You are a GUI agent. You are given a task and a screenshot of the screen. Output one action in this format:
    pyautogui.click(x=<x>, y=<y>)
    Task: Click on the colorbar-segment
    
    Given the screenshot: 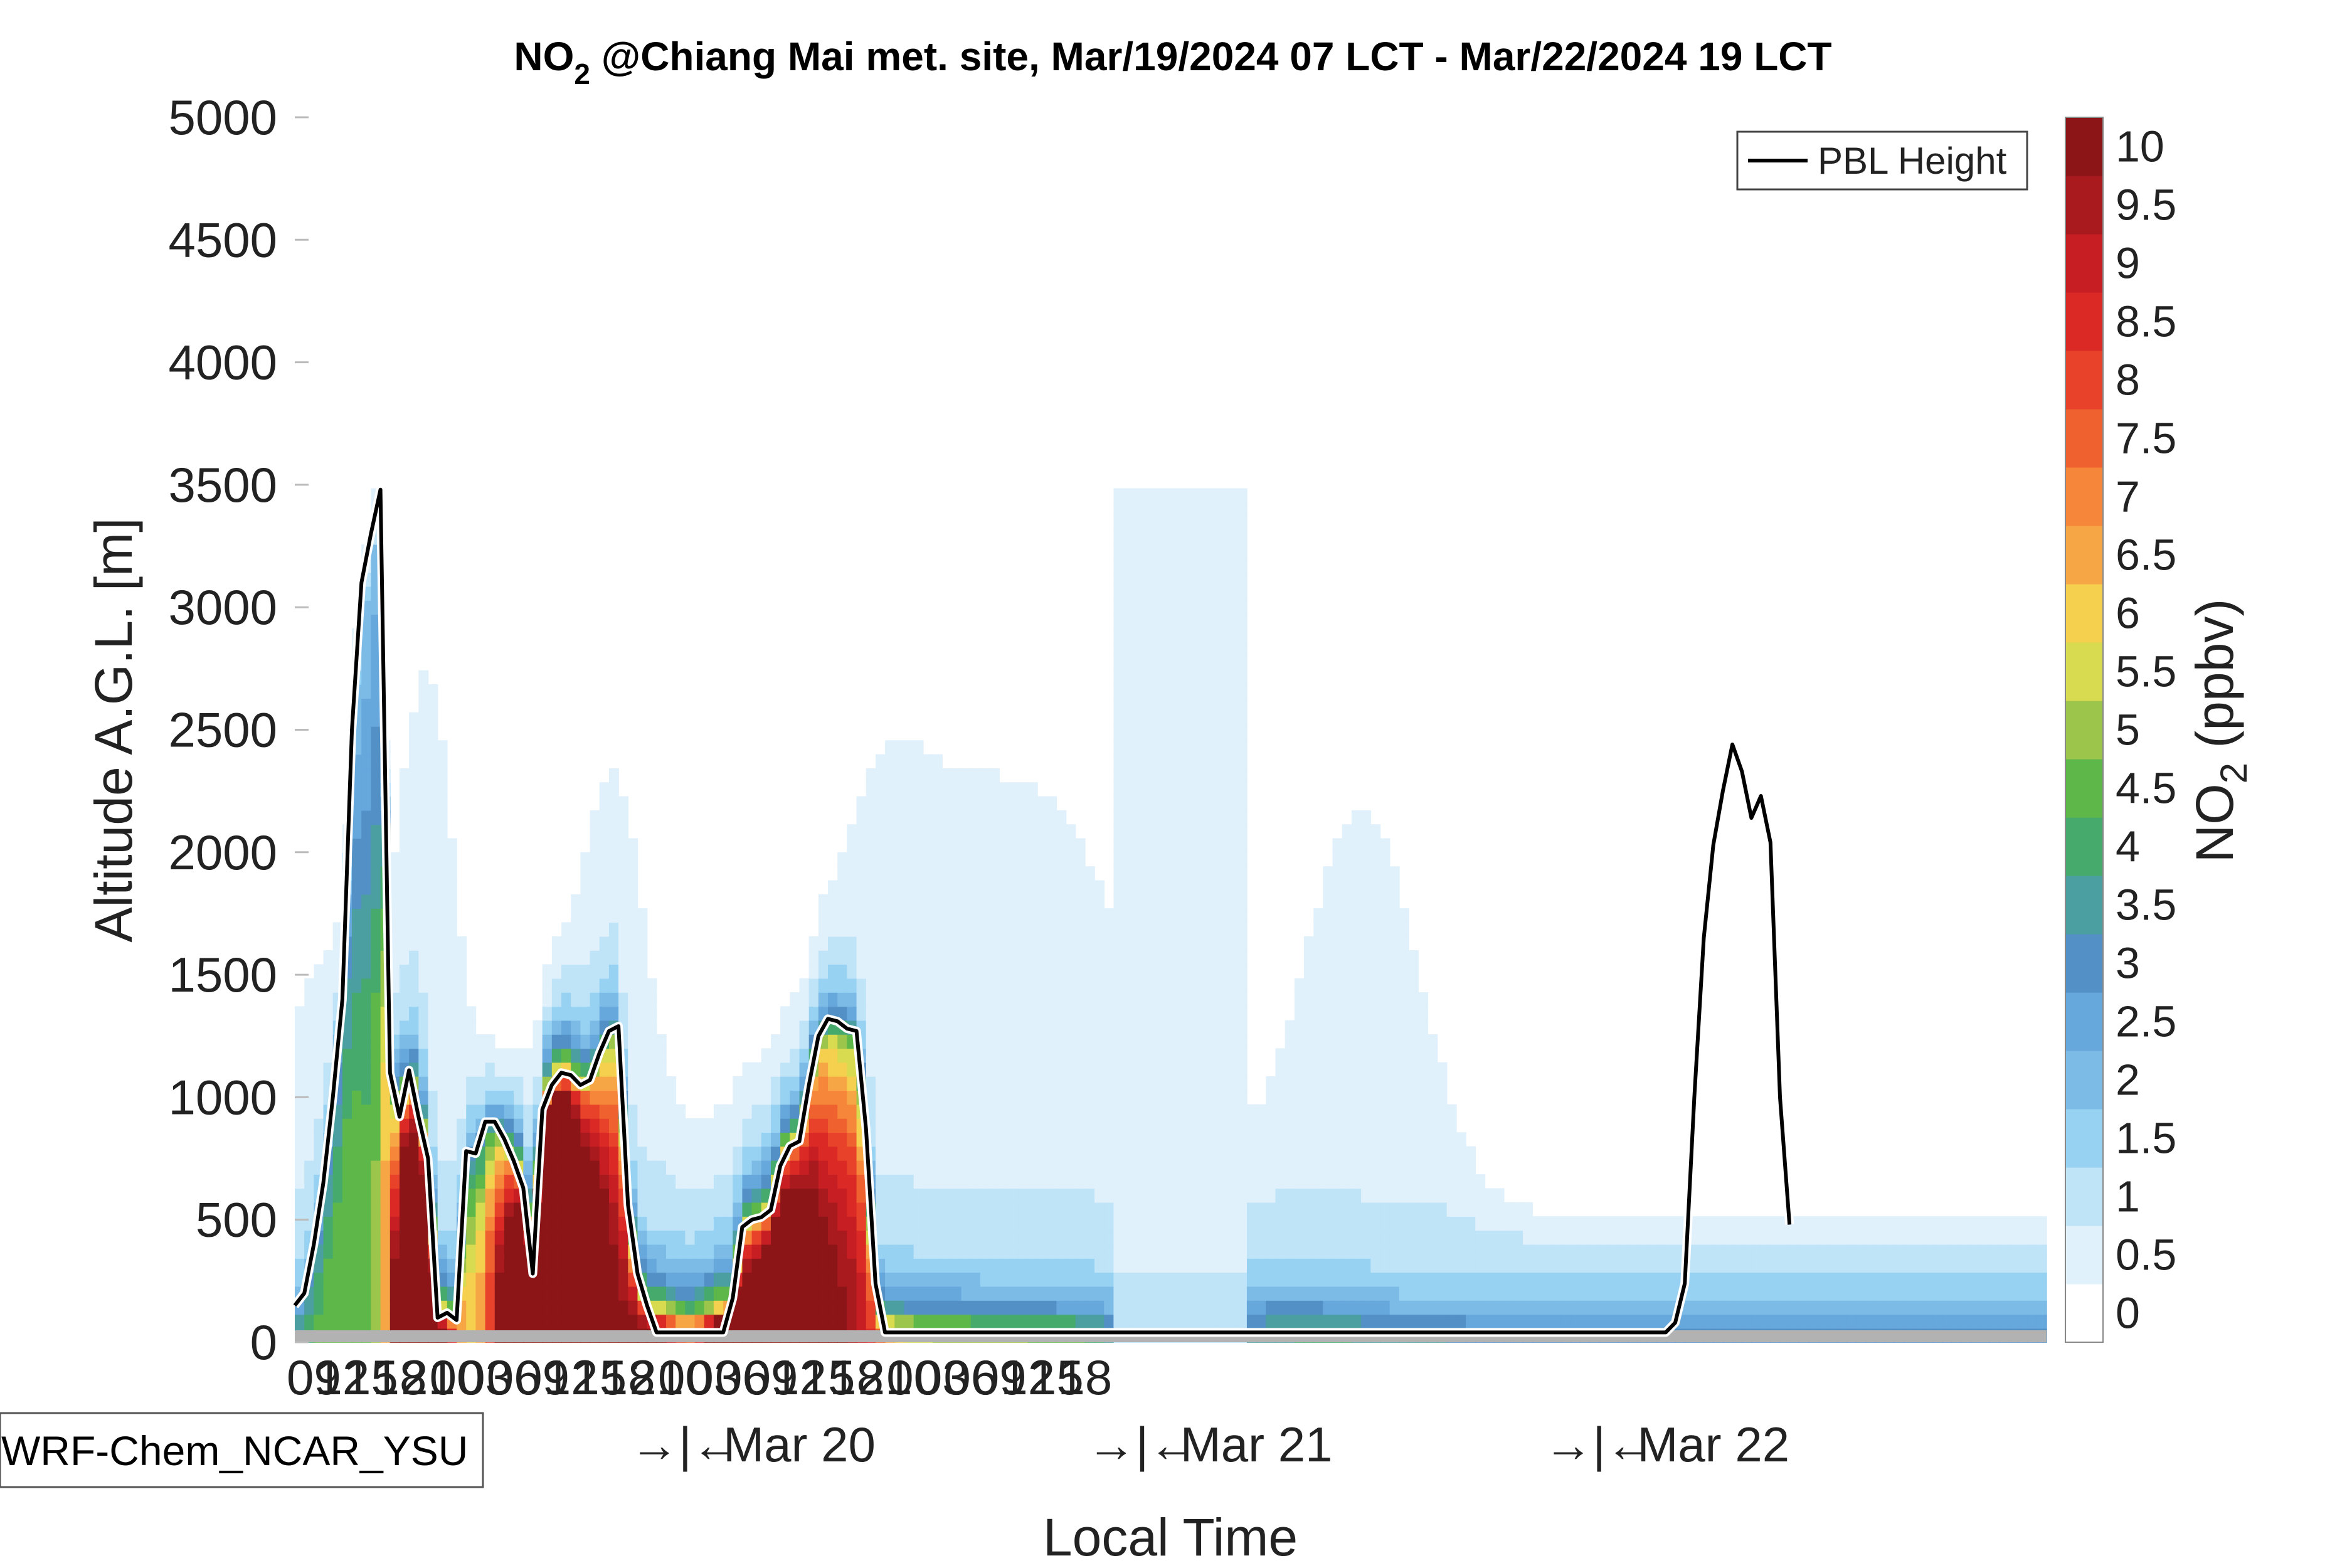 What is the action you would take?
    pyautogui.click(x=2084, y=496)
    